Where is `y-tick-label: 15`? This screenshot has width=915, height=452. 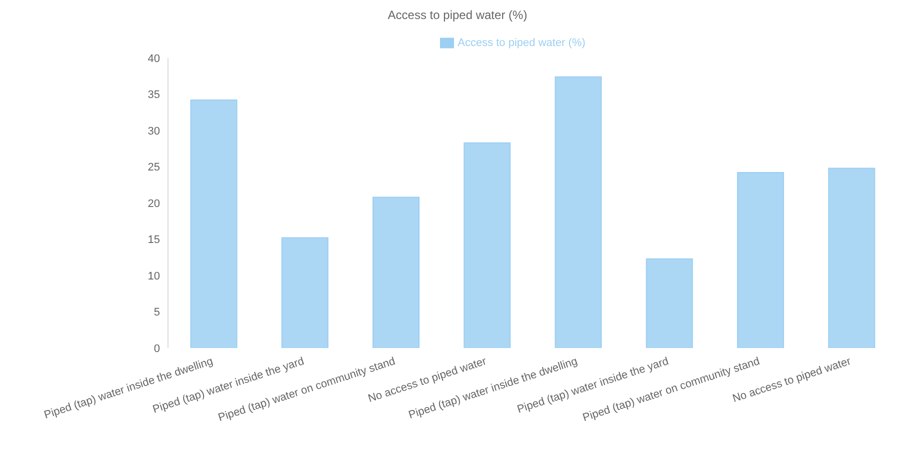 y-tick-label: 15 is located at coordinates (154, 240).